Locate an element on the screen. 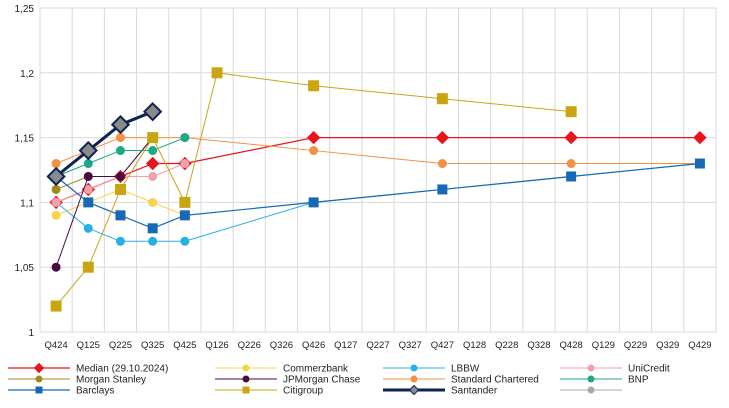 The image size is (729, 408). legend-label-citigroup: Citigroup is located at coordinates (303, 391).